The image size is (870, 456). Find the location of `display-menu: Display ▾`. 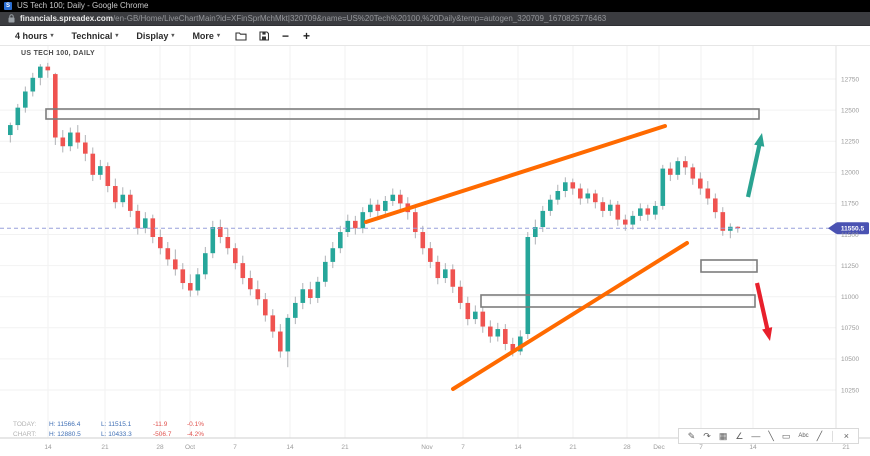

display-menu: Display ▾ is located at coordinates (155, 35).